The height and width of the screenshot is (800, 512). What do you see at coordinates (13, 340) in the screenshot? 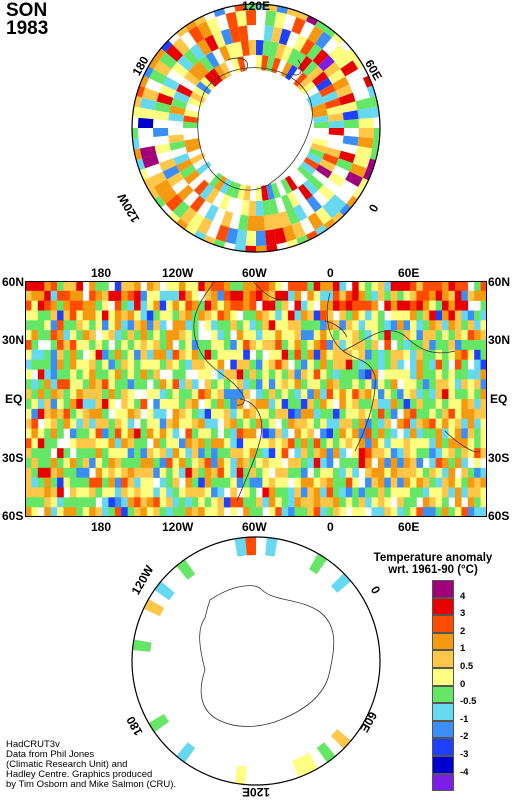
I see `lat-30n-left: 30N` at bounding box center [13, 340].